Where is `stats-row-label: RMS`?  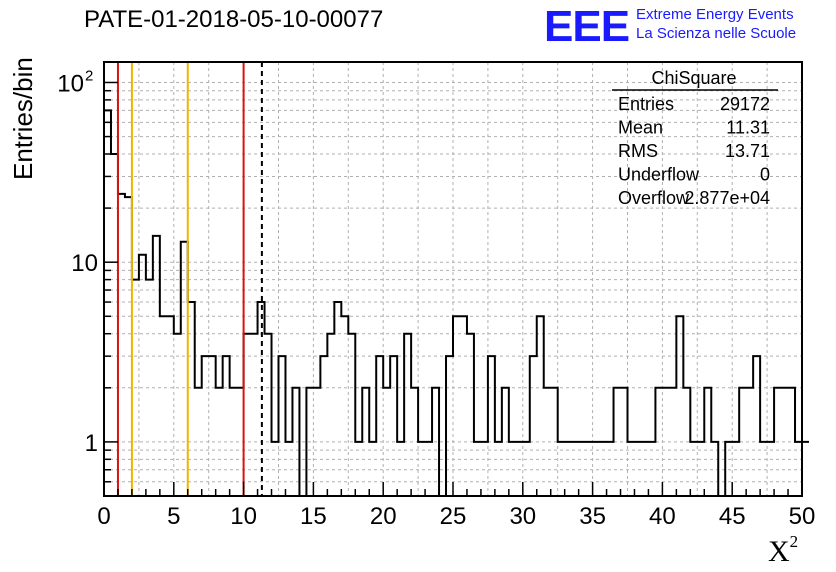 stats-row-label: RMS is located at coordinates (638, 151).